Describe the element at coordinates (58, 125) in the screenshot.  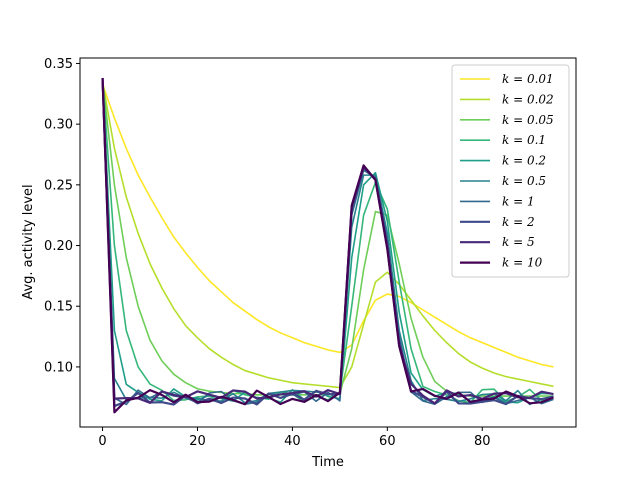
I see `y-tick-label: 0.30` at that location.